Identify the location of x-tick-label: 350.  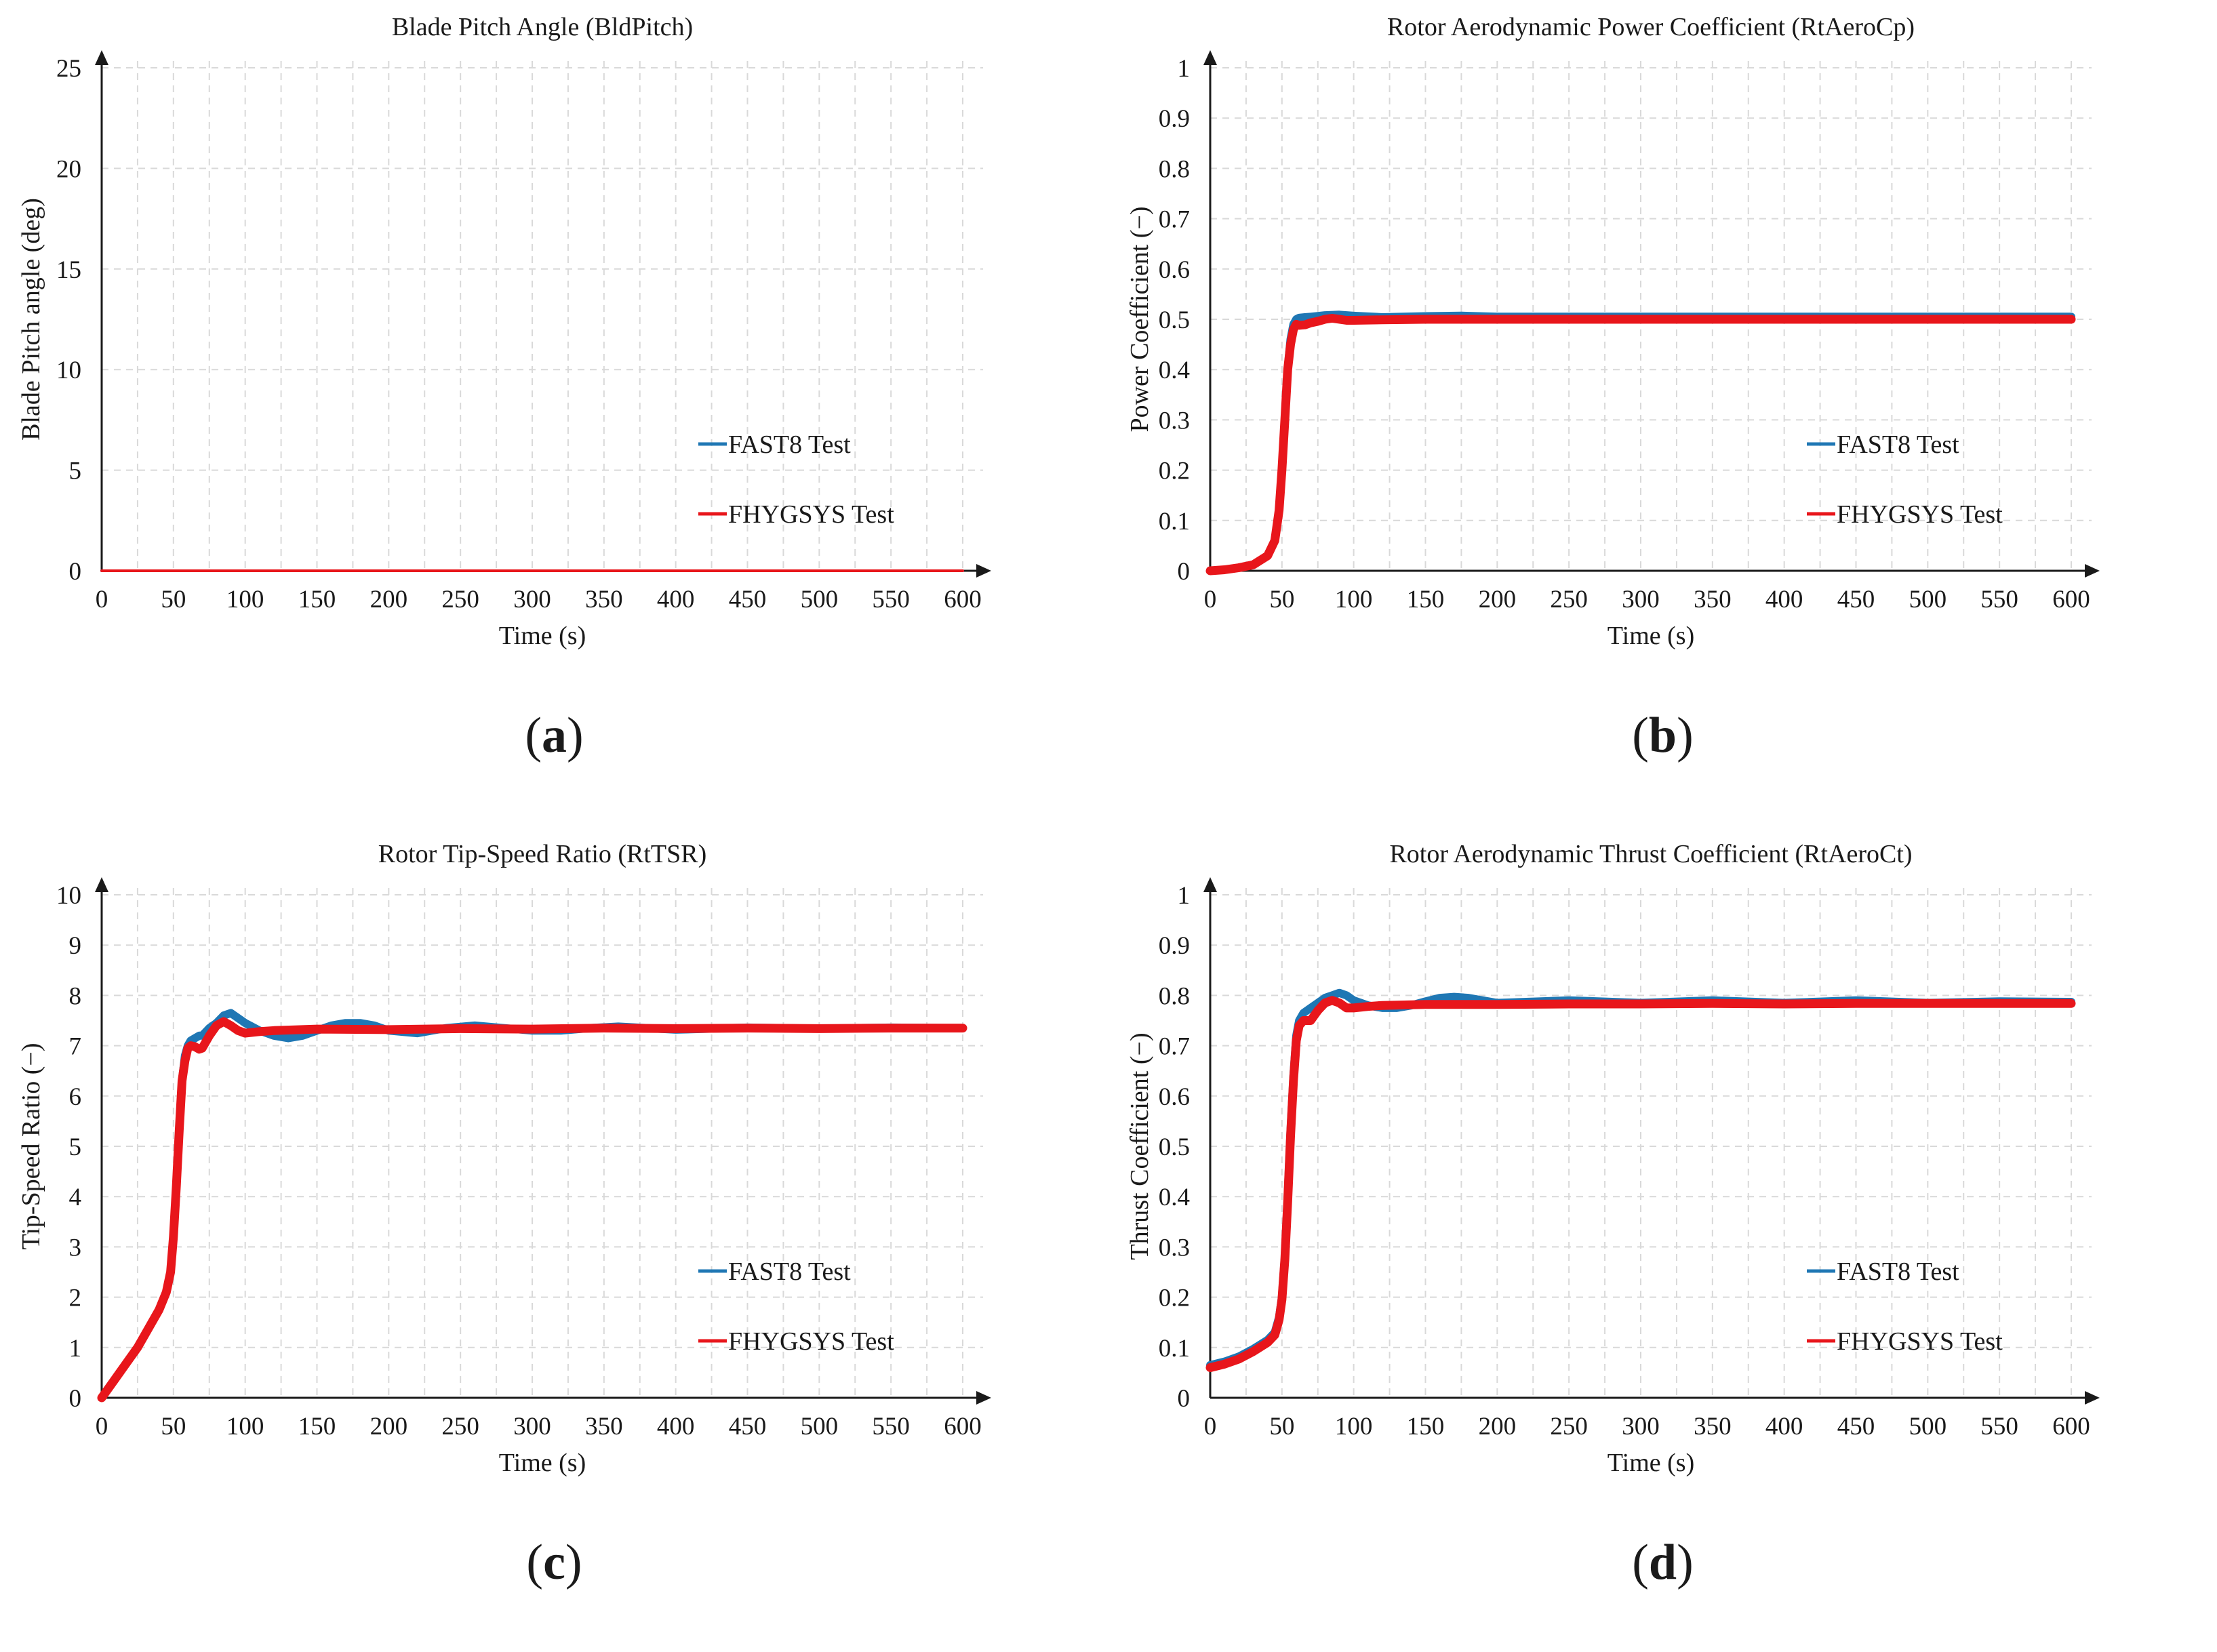
(1713, 599).